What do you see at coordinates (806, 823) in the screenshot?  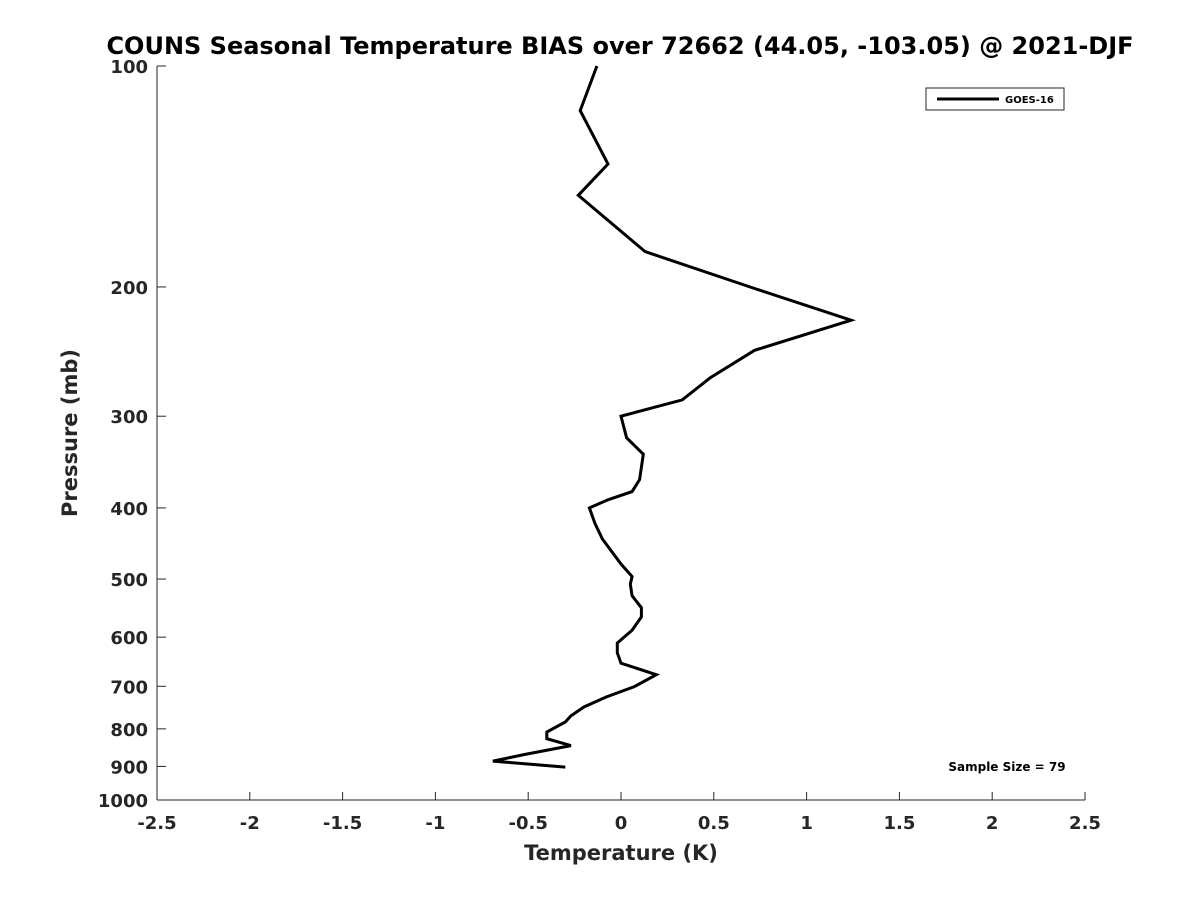 I see `x-tick-label: 1` at bounding box center [806, 823].